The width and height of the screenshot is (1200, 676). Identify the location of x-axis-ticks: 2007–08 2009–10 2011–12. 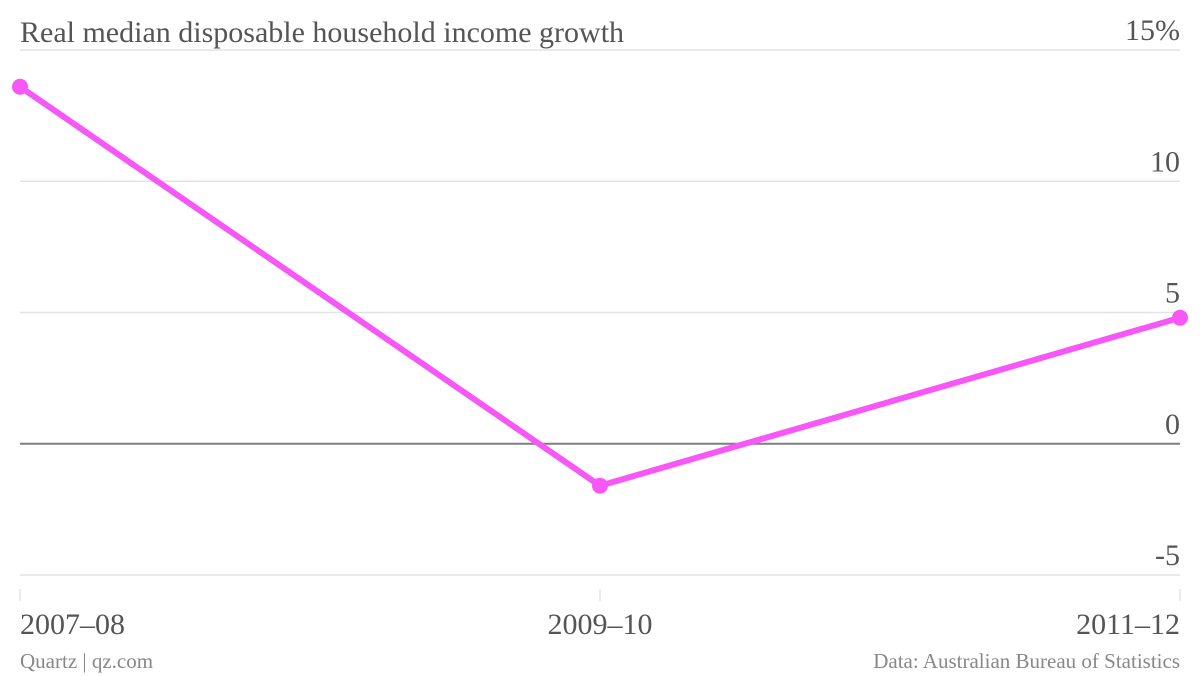
(600, 615).